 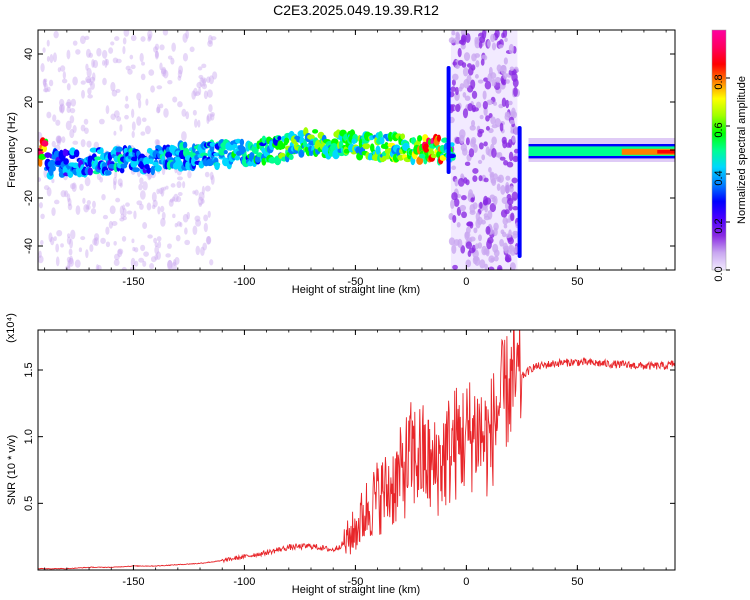 I want to click on spectrogram-y-tick-label: -40, so click(x=29, y=246).